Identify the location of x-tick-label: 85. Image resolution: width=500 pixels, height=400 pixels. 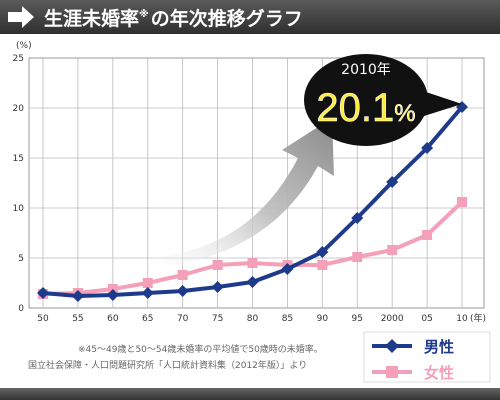
(287, 319).